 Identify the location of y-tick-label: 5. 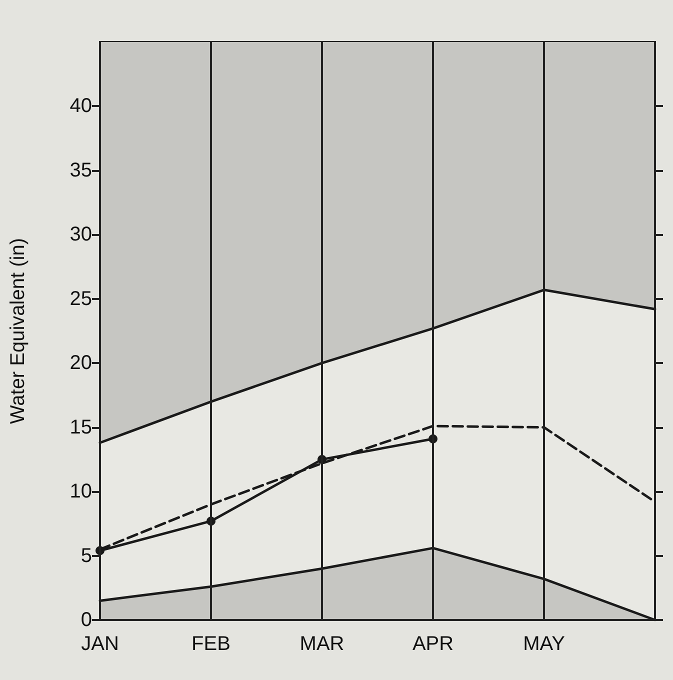
(86, 555).